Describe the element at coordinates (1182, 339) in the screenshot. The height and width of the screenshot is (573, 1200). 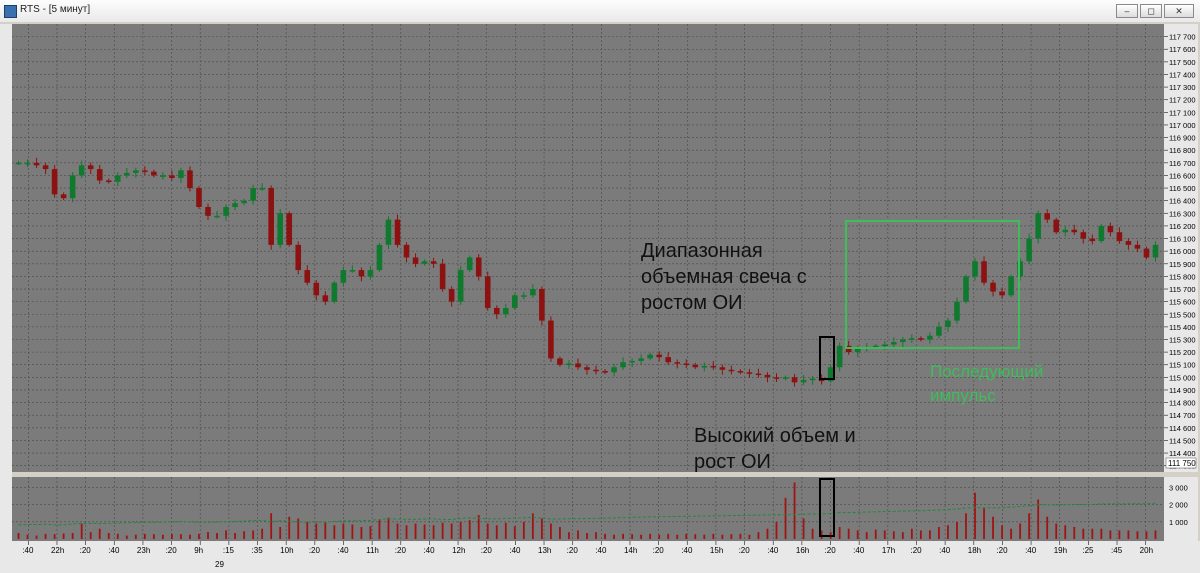
I see `price-tick-label: 115 300` at that location.